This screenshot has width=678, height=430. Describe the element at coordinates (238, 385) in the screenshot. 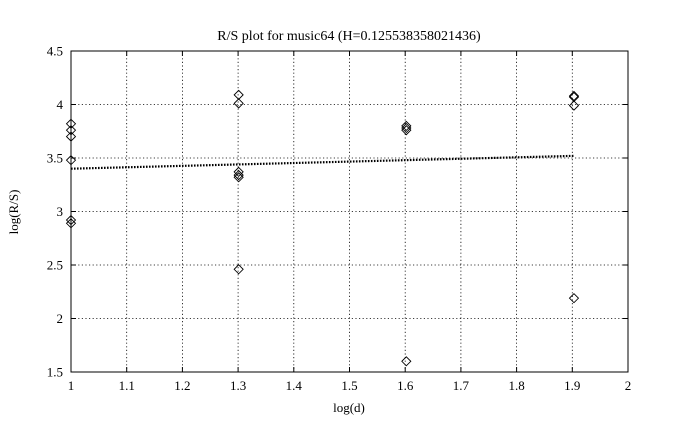

I see `x-tick-label: 1.3` at that location.